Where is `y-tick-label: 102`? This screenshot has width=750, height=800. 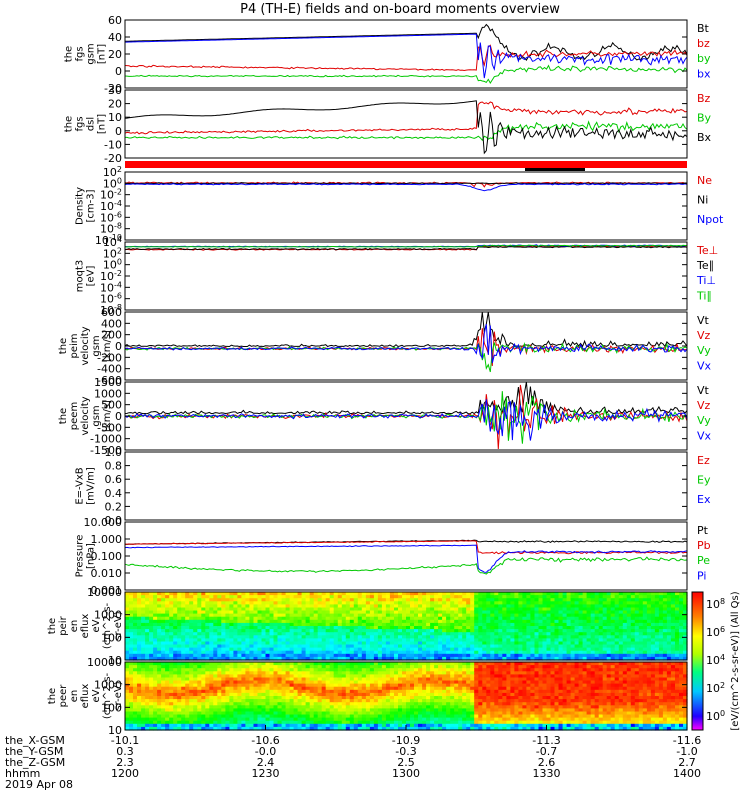
y-tick-label: 102 is located at coordinates (112, 253).